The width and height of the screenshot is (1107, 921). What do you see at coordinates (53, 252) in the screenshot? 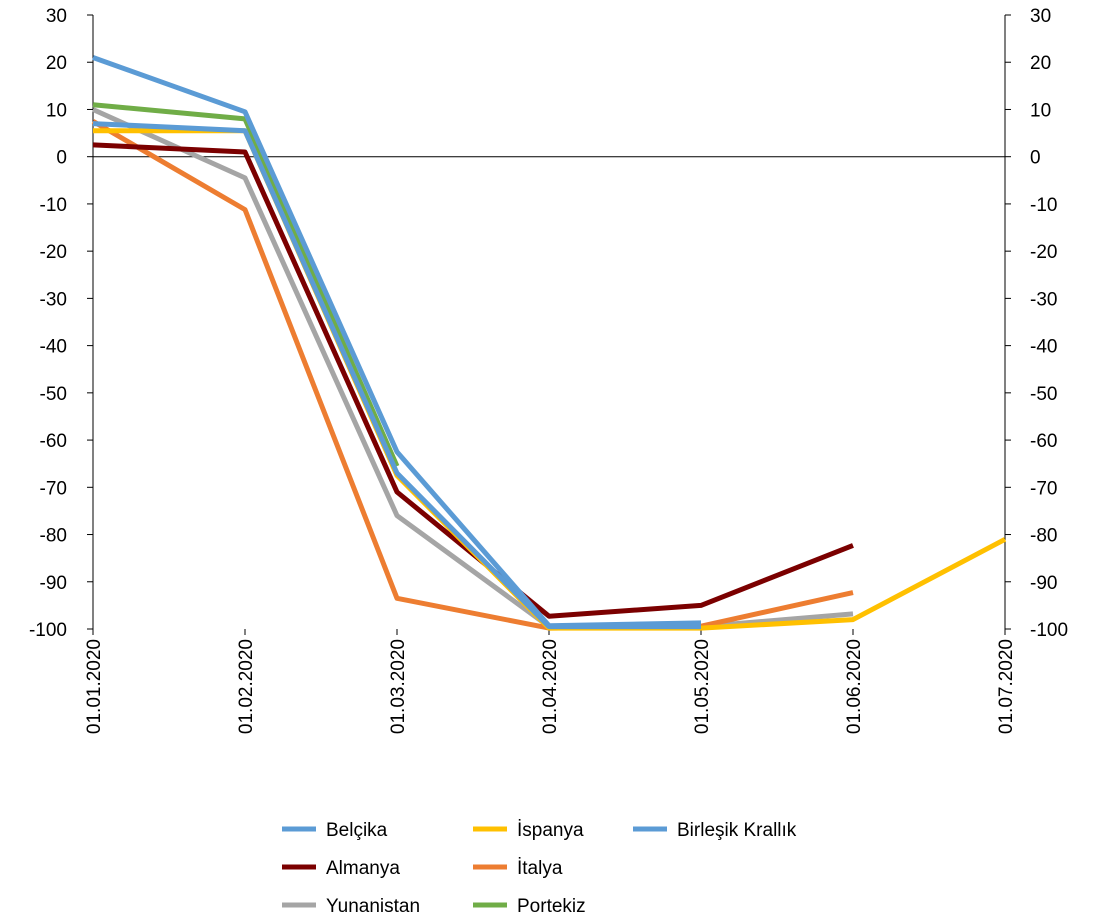
I see `left-y-tick-label: -20` at bounding box center [53, 252].